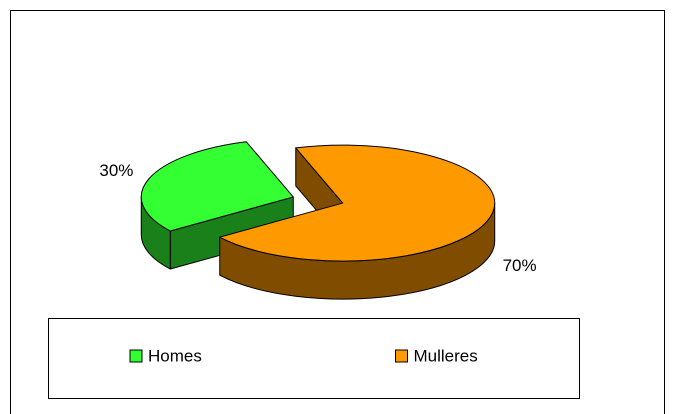 Image resolution: width=675 pixels, height=414 pixels. I want to click on legend-label: Mulleres, so click(446, 355).